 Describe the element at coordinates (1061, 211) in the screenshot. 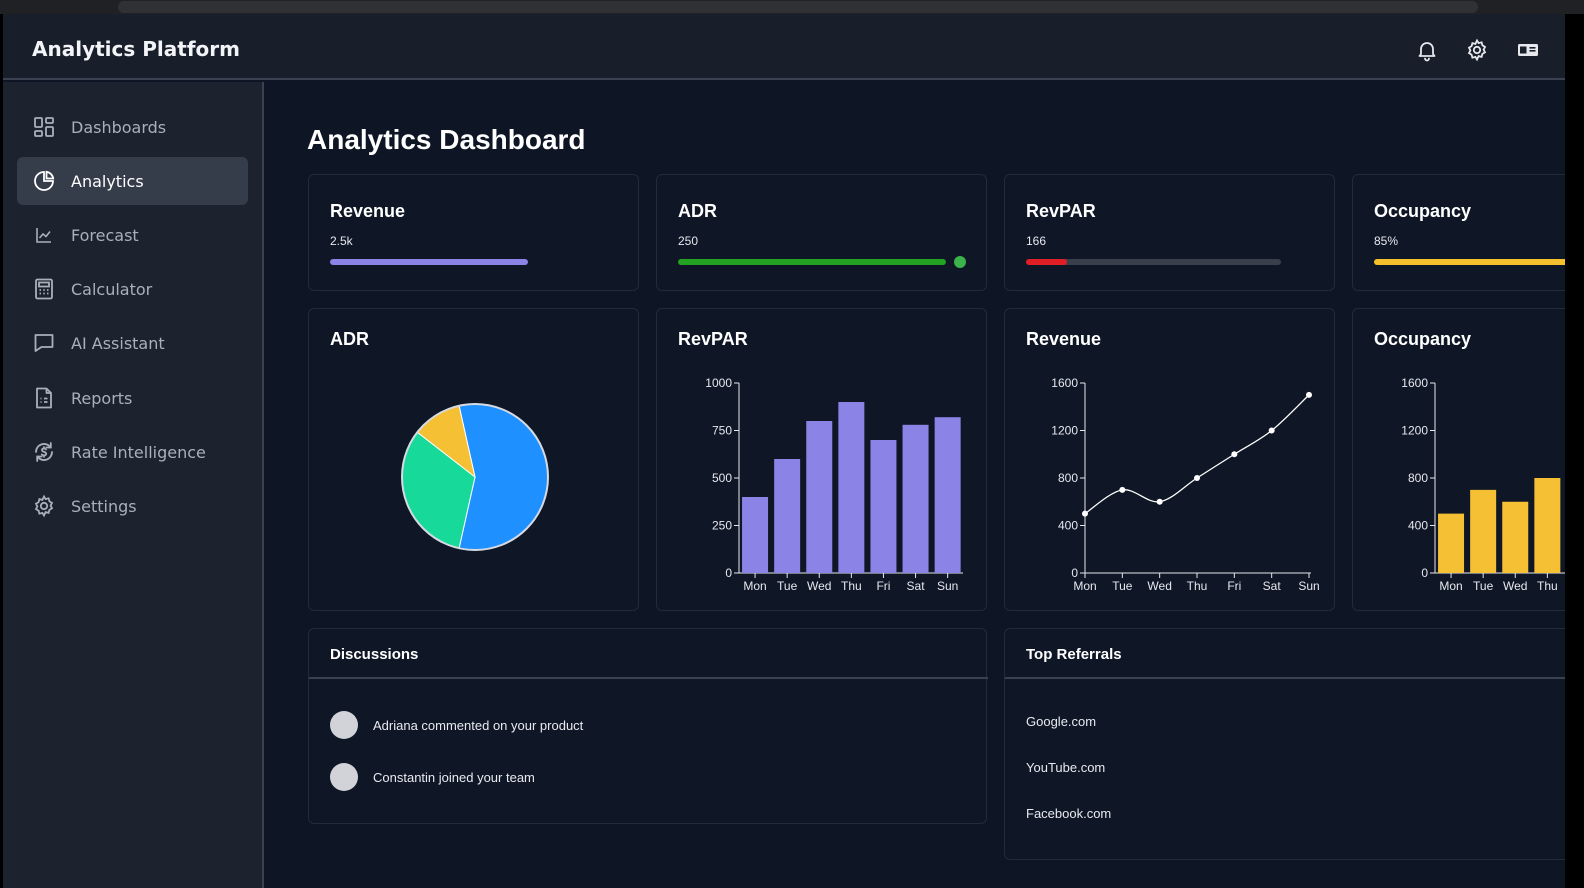

I see `metric-title: RevPAR` at that location.